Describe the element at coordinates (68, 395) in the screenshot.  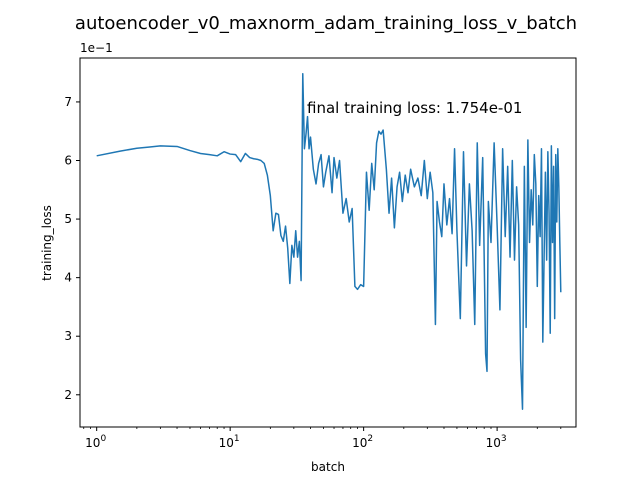
I see `y-tick-label: 2` at that location.